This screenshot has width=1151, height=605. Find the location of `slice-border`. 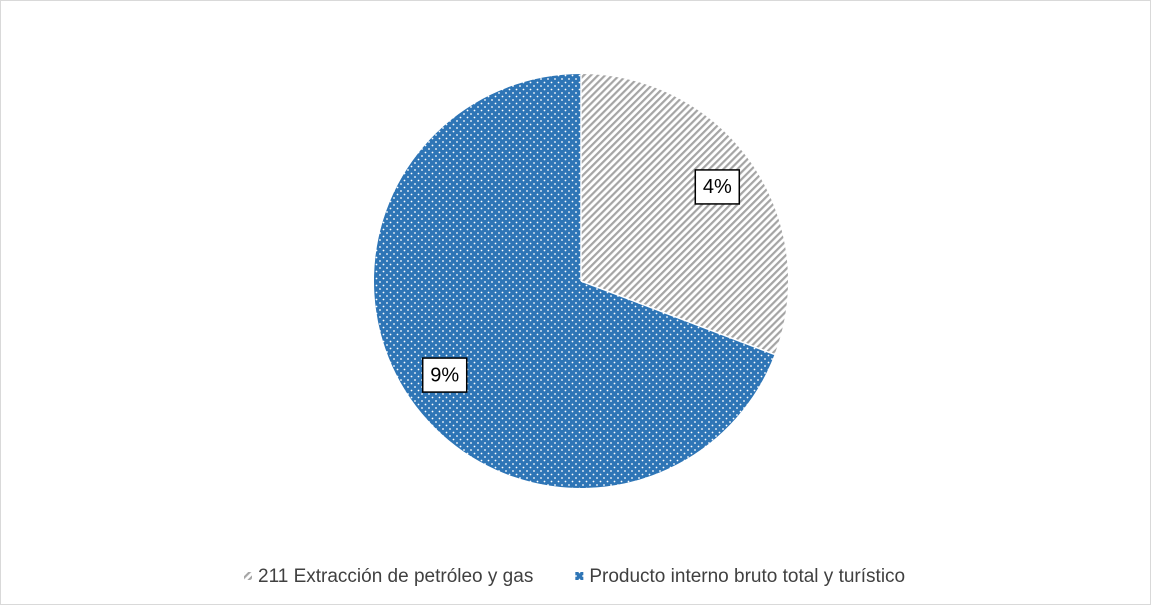

slice-border is located at coordinates (677, 318).